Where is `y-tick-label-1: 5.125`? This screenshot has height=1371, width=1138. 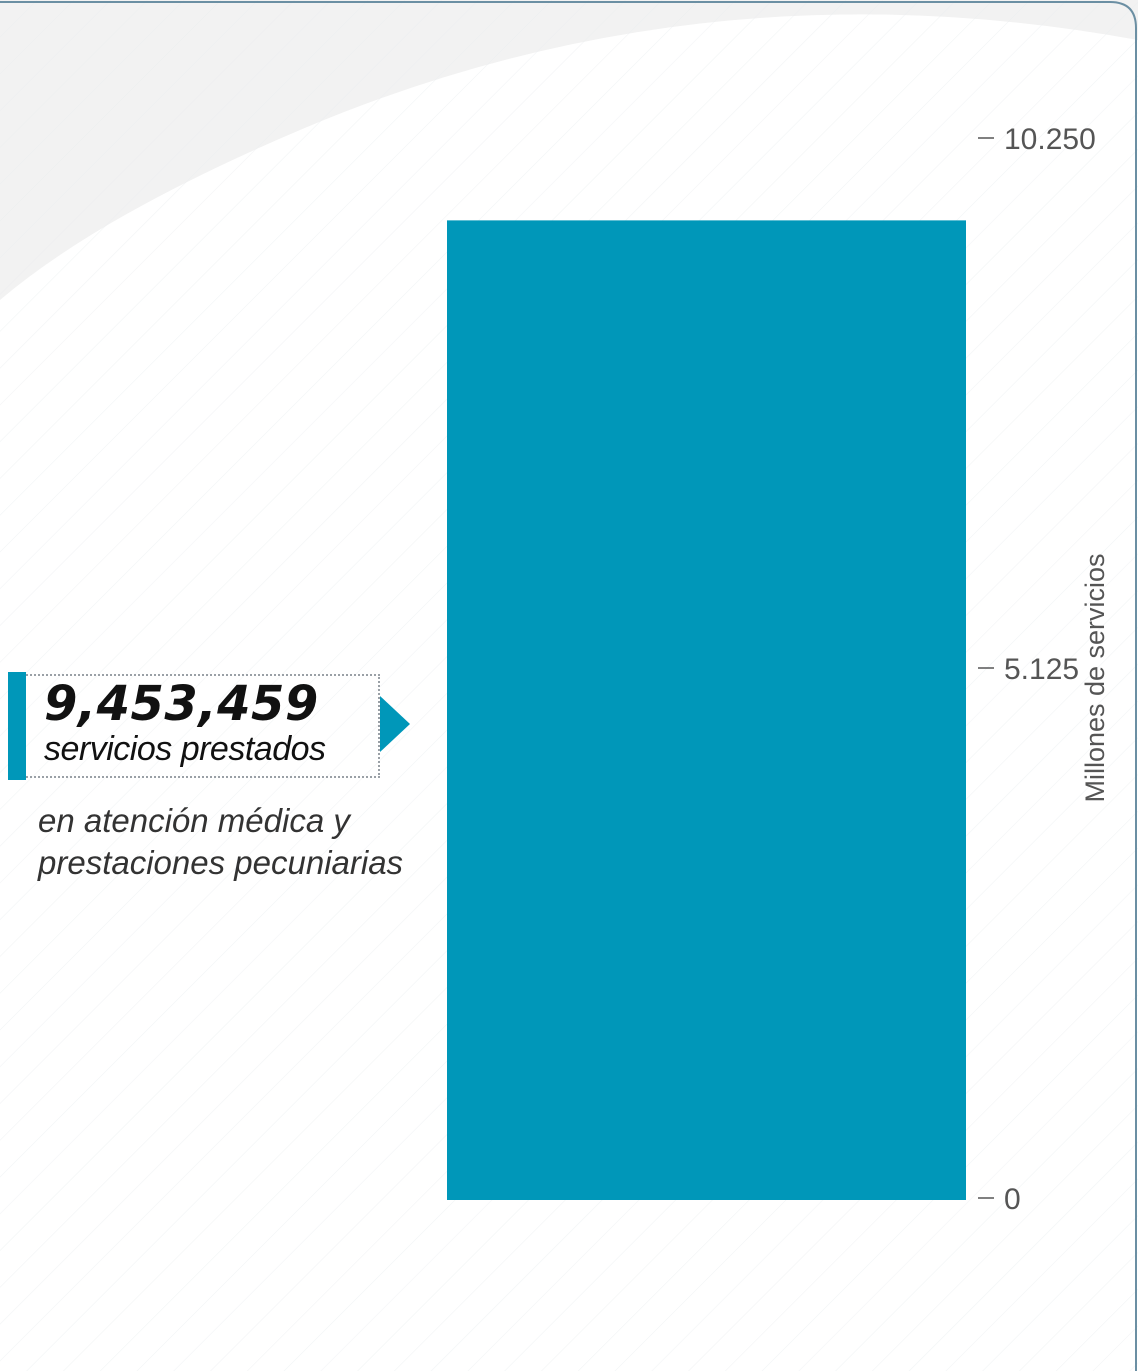
y-tick-label-1: 5.125 is located at coordinates (1041, 669).